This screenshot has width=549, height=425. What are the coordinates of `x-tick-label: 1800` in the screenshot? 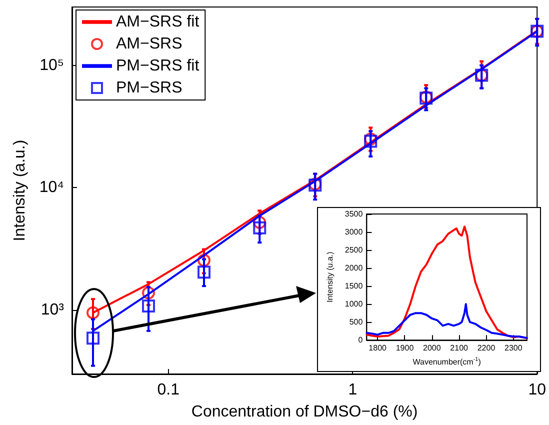 It's located at (378, 348).